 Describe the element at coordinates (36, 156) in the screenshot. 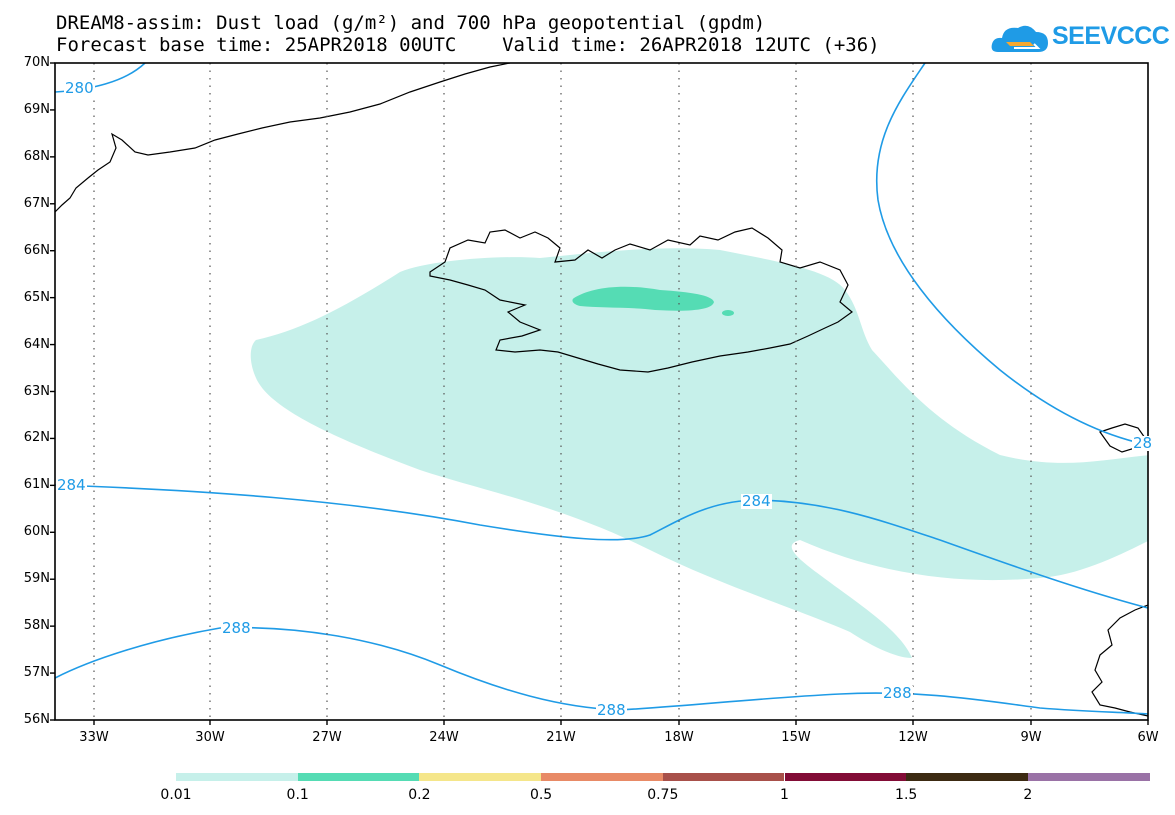

I see `lat-label: 68N` at that location.